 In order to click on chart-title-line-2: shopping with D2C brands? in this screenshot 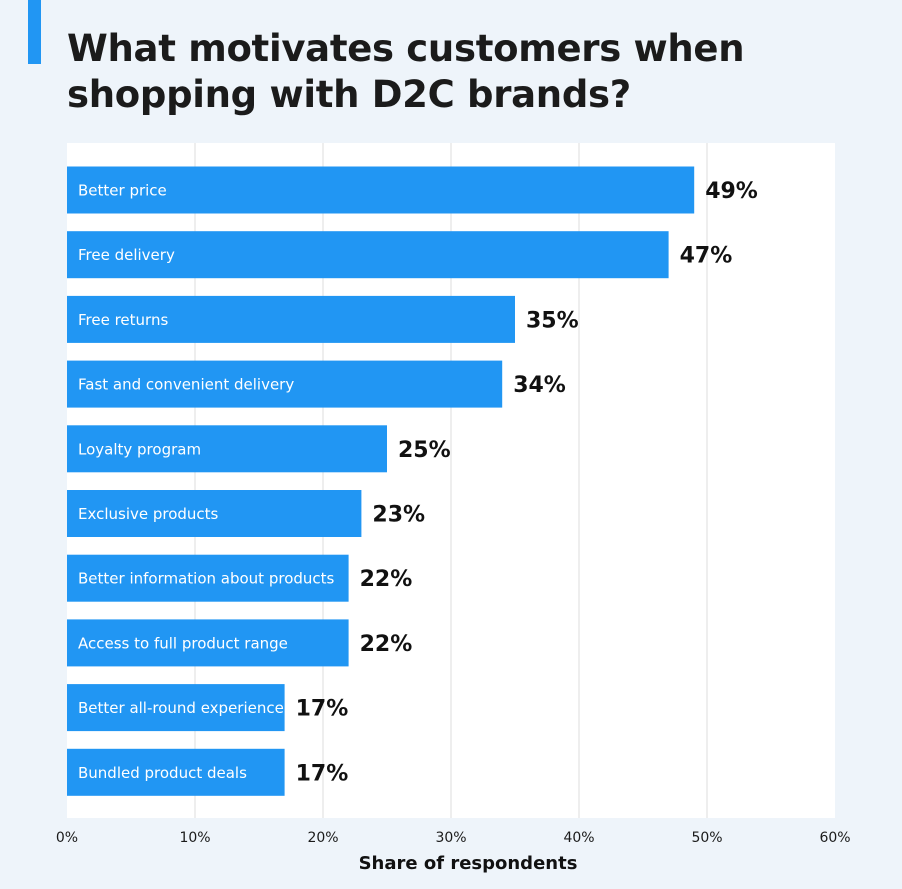, I will do `click(349, 94)`.